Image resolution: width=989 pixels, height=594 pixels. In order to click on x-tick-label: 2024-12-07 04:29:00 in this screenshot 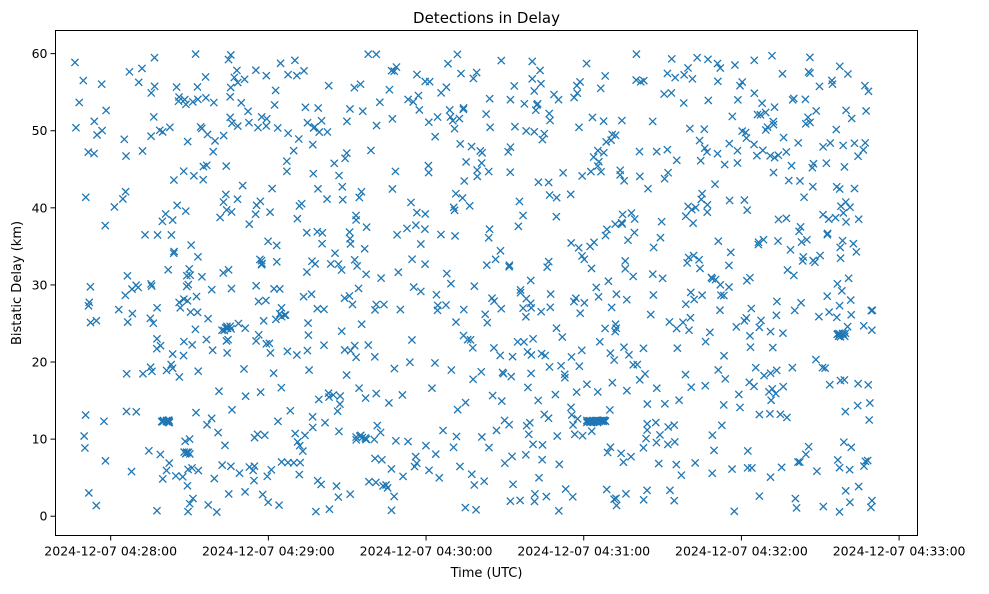, I will do `click(268, 551)`.